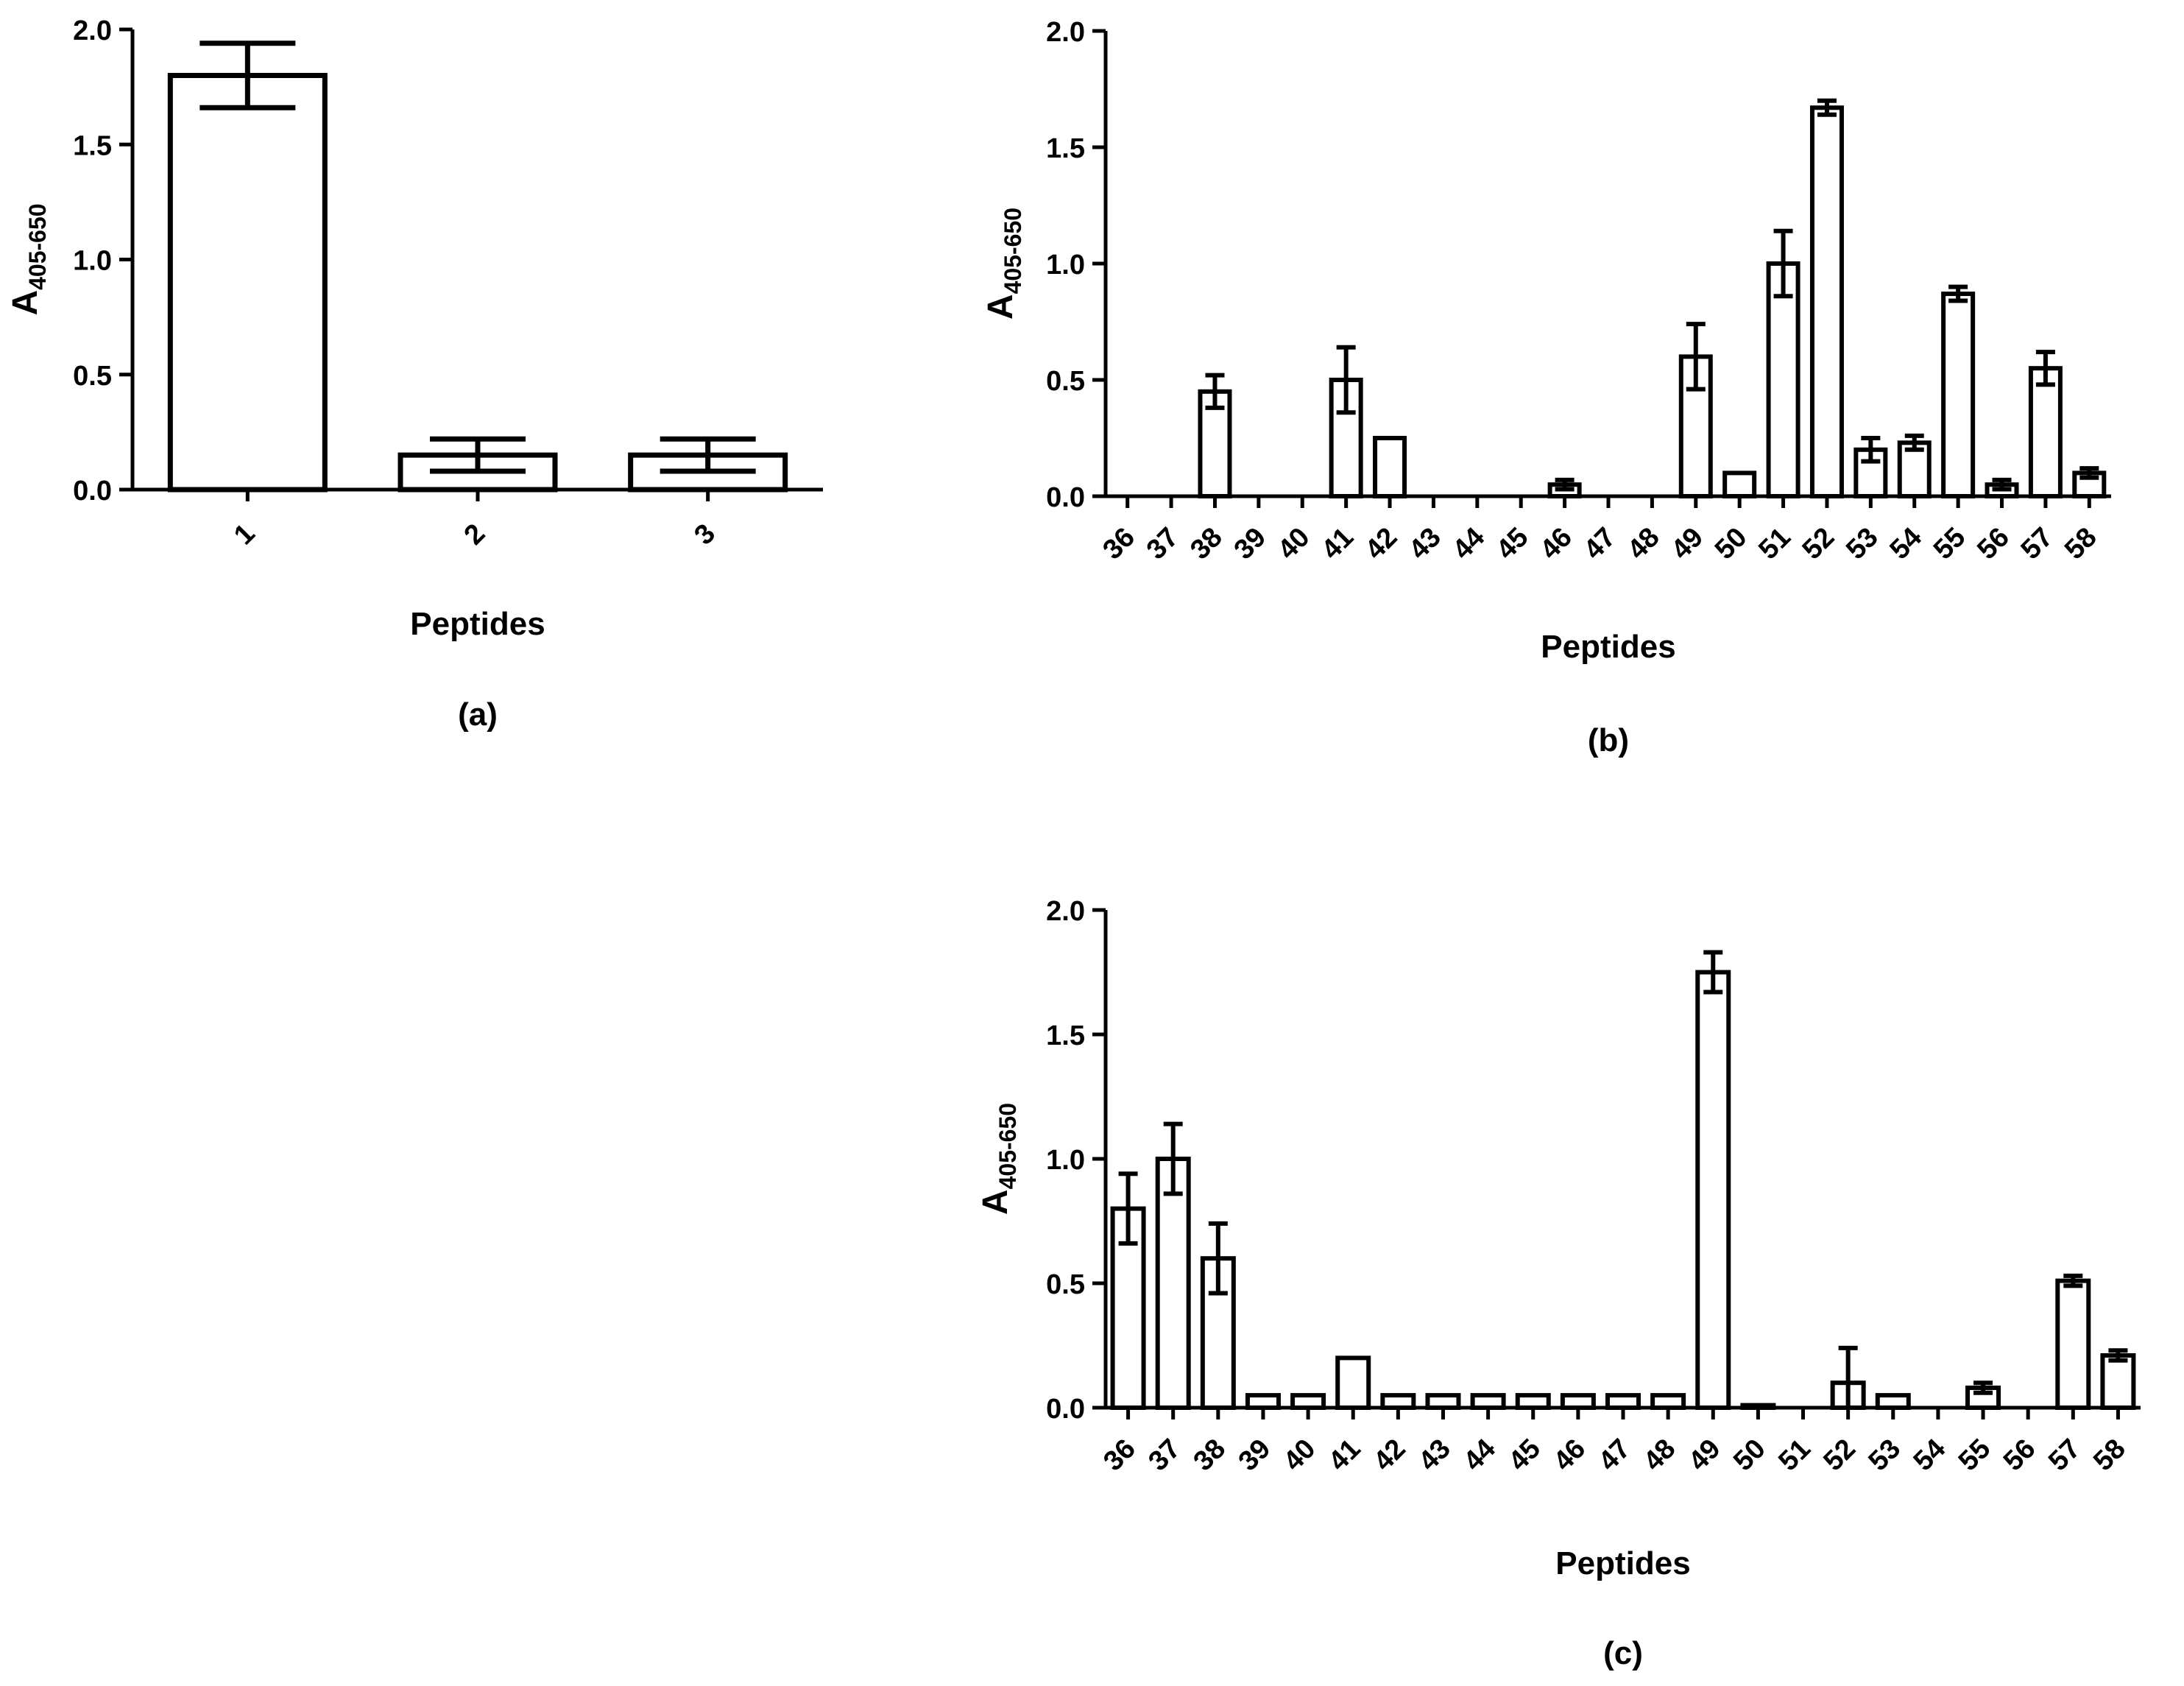 This screenshot has height=1686, width=2184. What do you see at coordinates (245, 534) in the screenshot?
I see `x-tick-label: 1` at bounding box center [245, 534].